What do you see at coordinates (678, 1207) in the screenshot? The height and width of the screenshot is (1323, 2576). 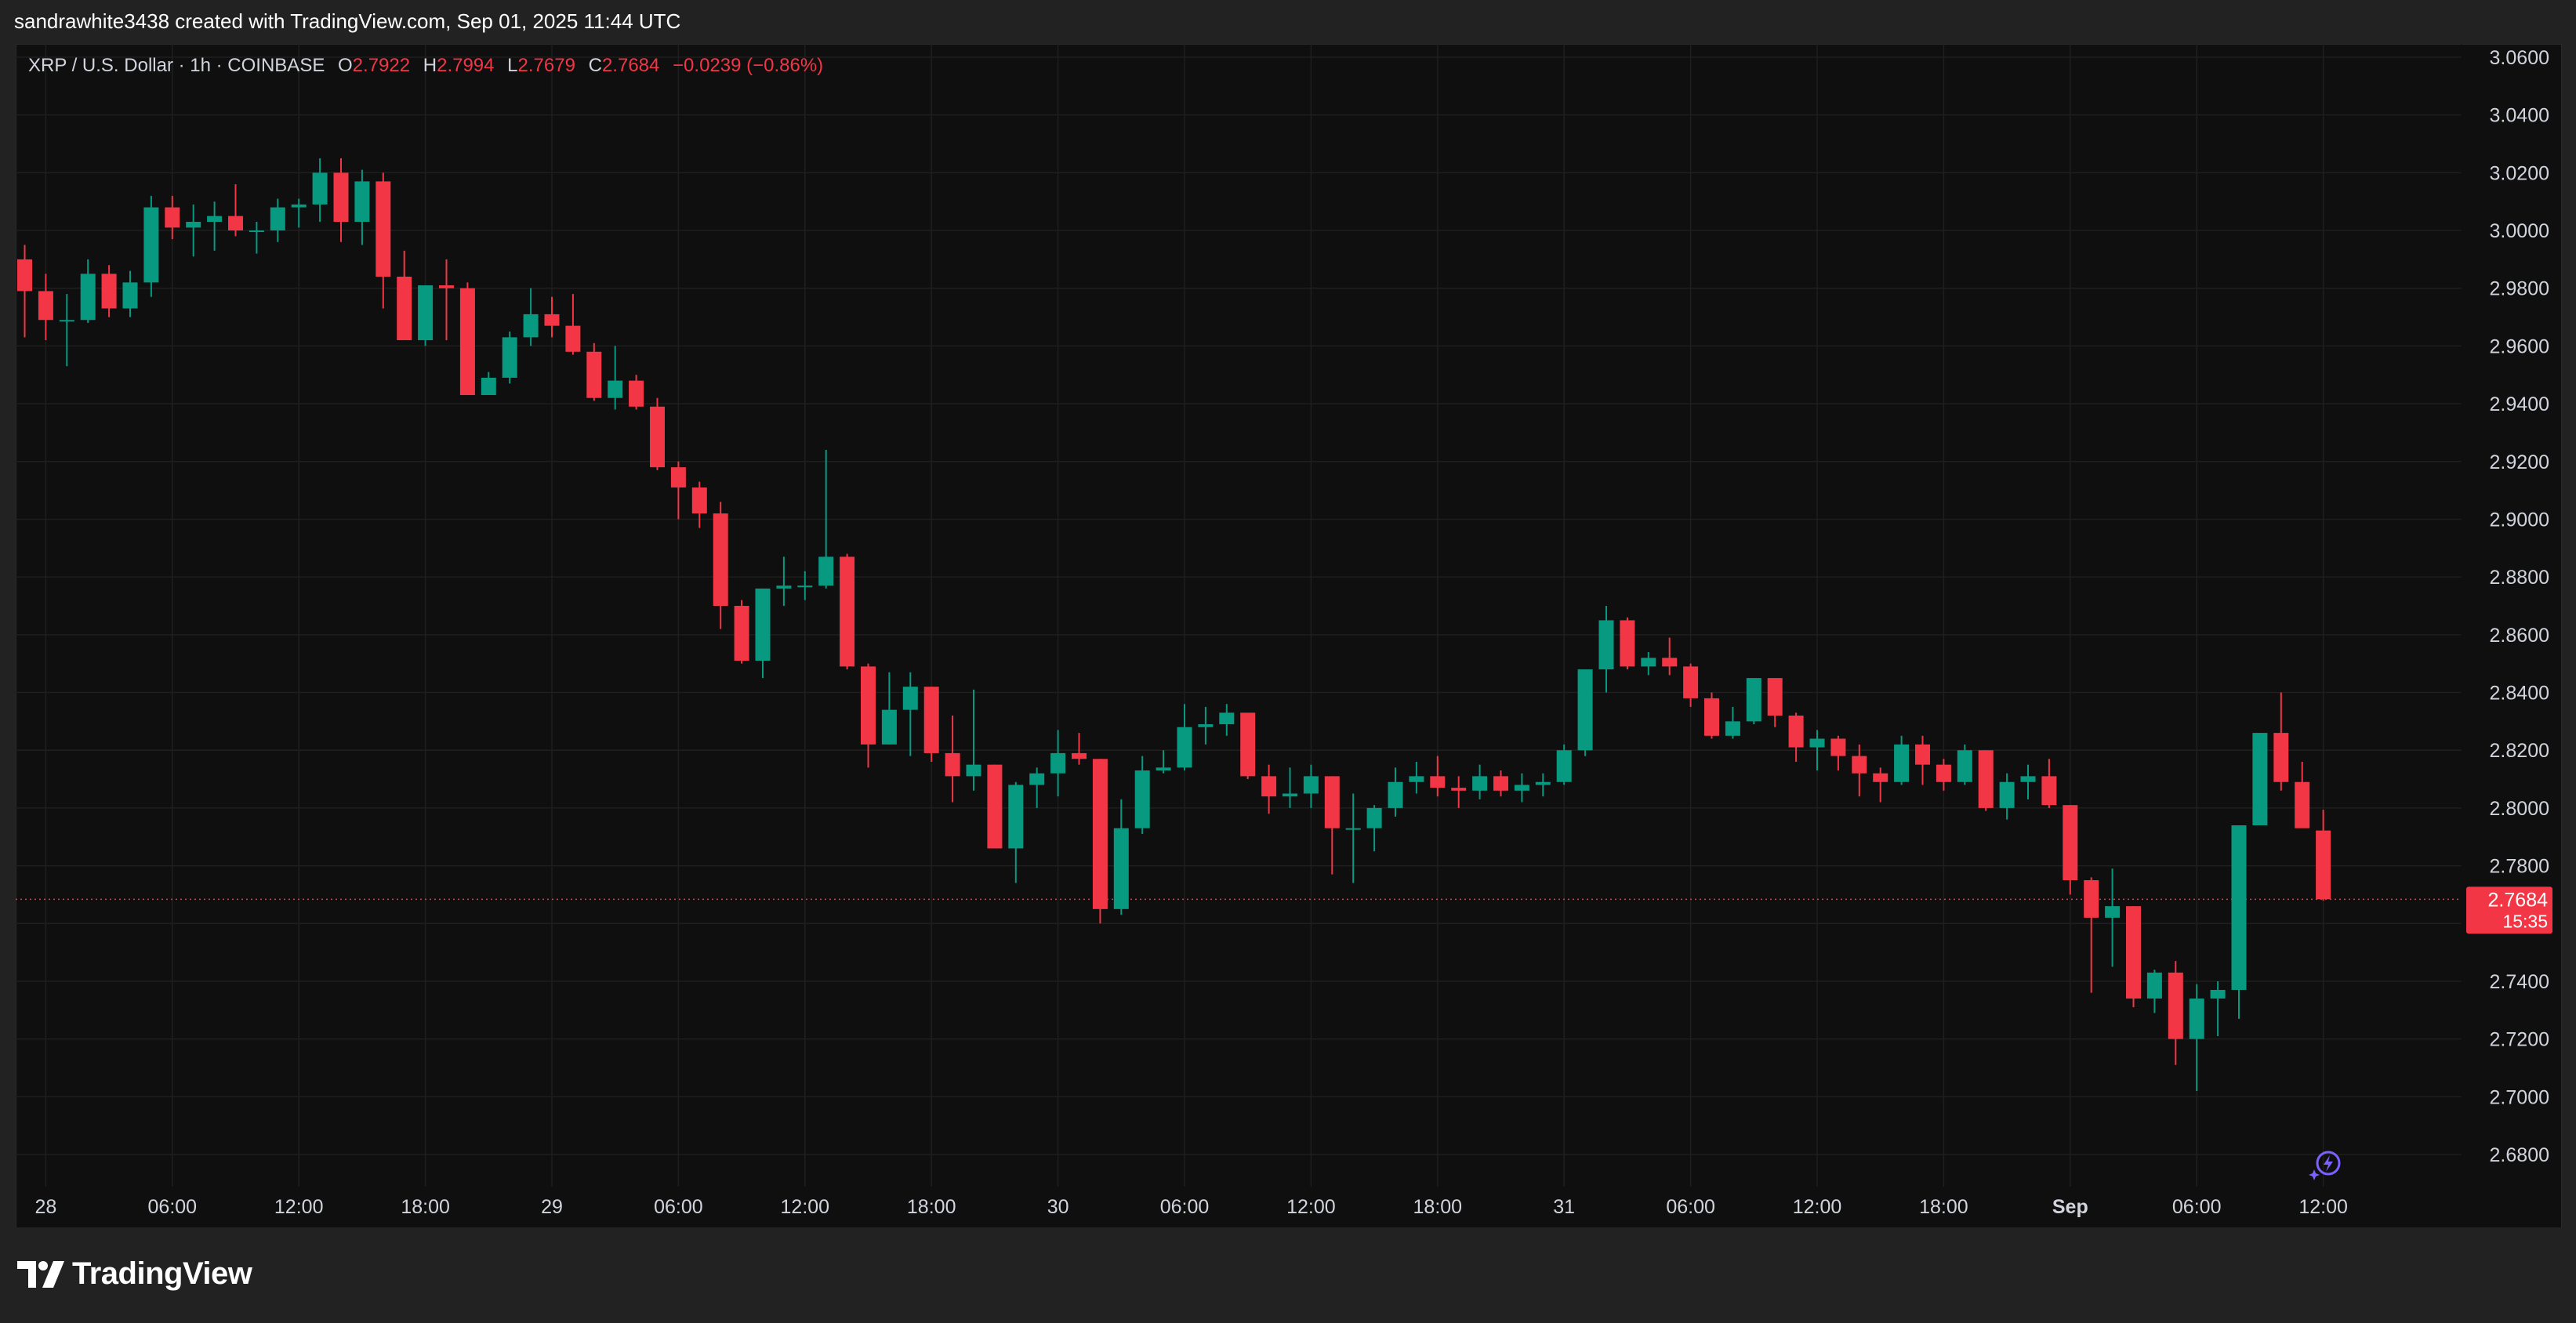 I see `x-tick-label: 06:00` at bounding box center [678, 1207].